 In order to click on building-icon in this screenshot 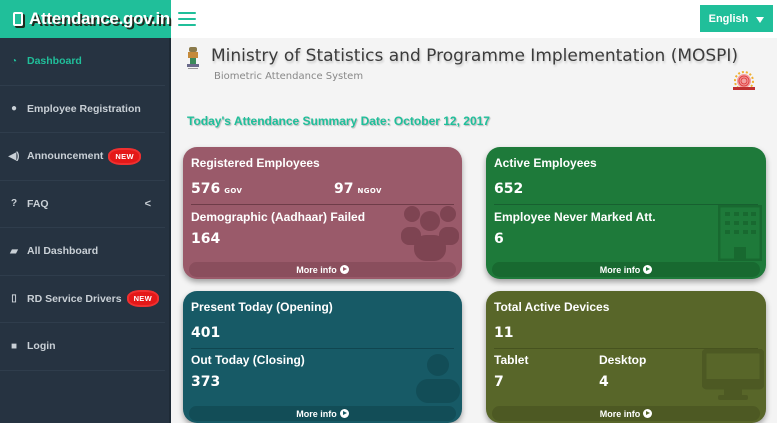, I will do `click(740, 233)`.